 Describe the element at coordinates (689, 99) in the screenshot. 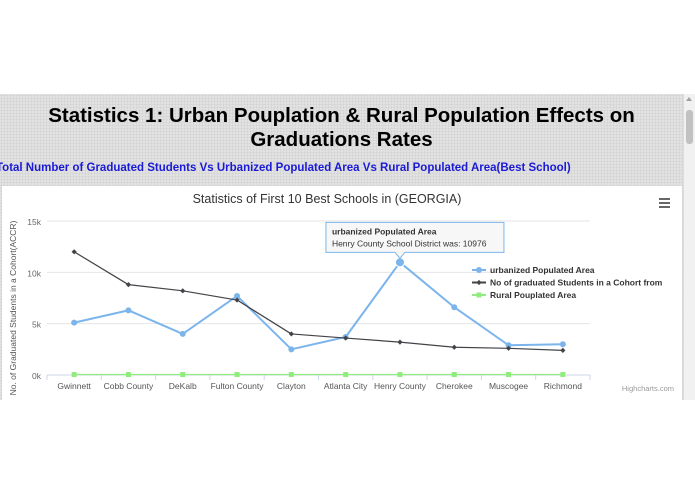

I see `scroll-up-arrow-icon` at that location.